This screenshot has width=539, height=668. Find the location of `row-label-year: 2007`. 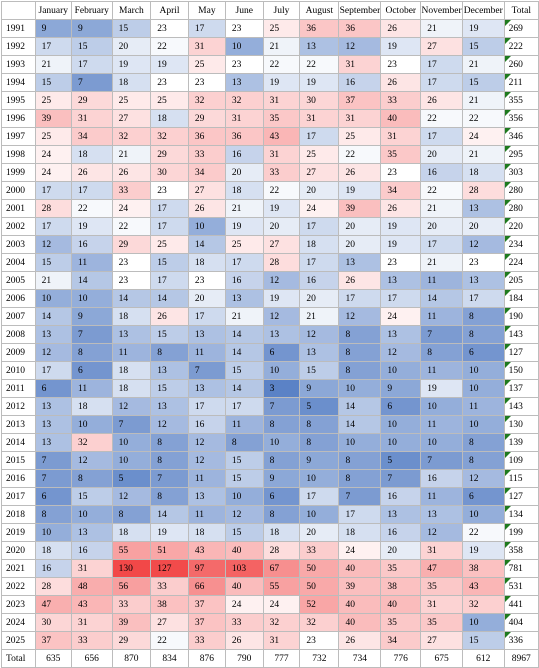

row-label-year: 2007 is located at coordinates (18, 316).